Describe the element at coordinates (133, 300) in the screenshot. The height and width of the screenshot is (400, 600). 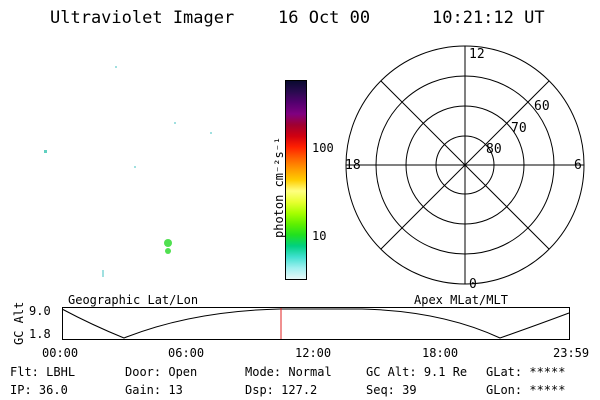
I see `timeline-left-label: Geographic Lat/Lon` at that location.